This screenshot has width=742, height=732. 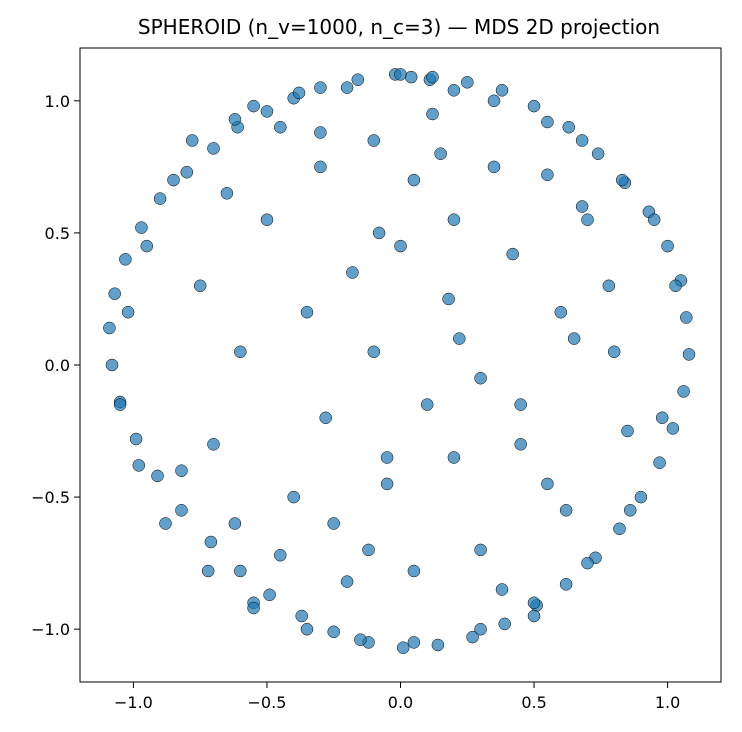 What do you see at coordinates (400, 702) in the screenshot?
I see `x-tick-label: 0.0` at bounding box center [400, 702].